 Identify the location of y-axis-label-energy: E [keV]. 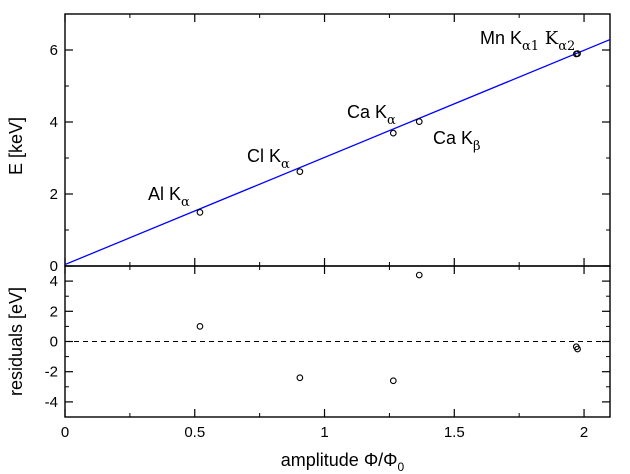
(16, 146).